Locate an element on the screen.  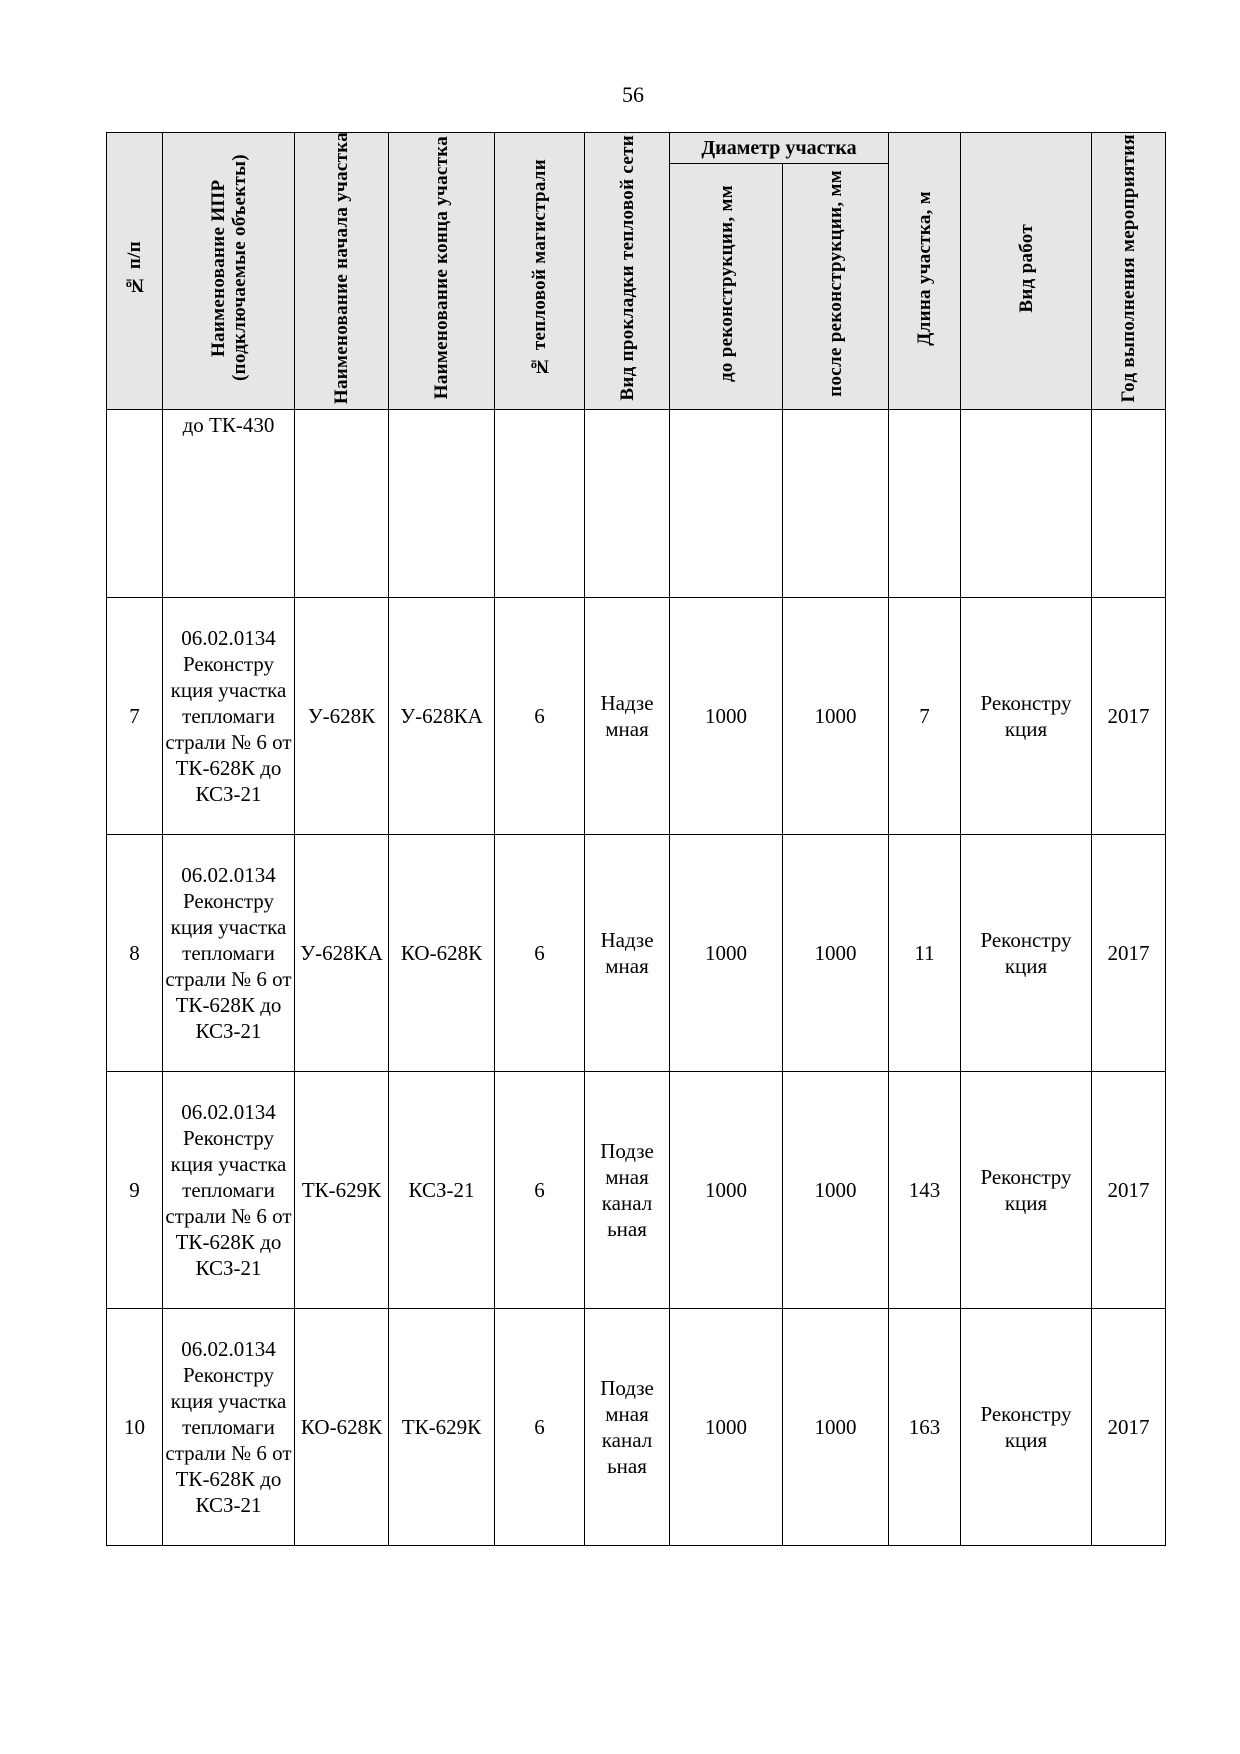
header-main: № тепловой магистрали is located at coordinates (539, 271).